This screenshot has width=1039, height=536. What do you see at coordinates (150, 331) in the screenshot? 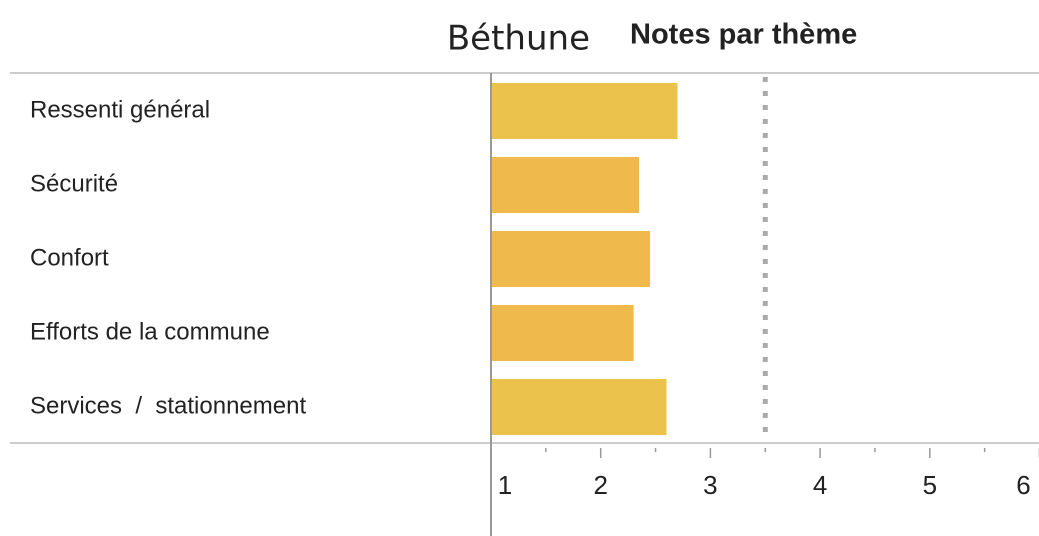
I see `y-tick-label: Efforts de la commune` at bounding box center [150, 331].